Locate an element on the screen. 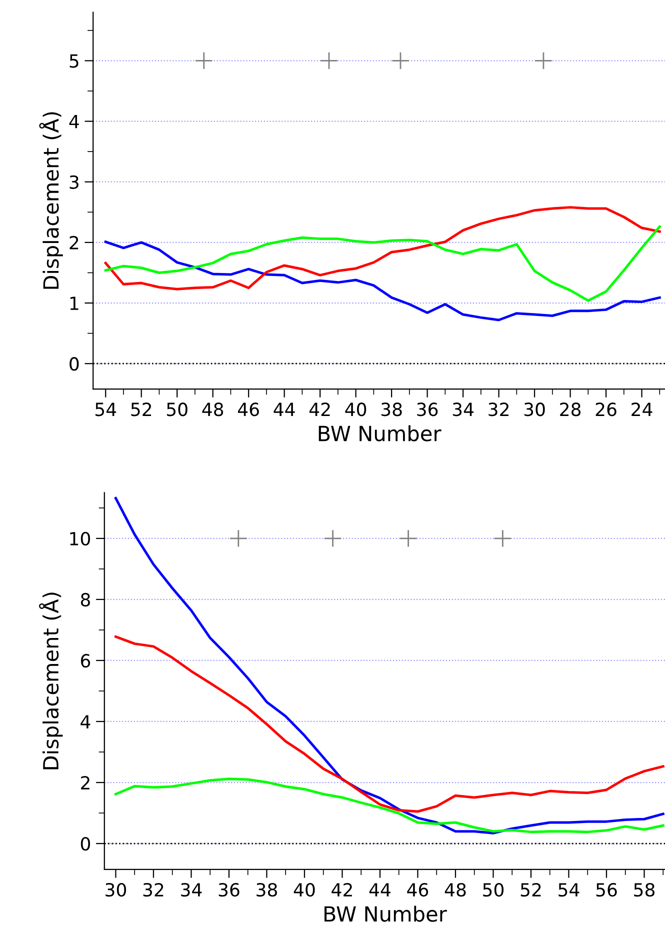 This screenshot has height=942, width=665. x-tick-label: 56 is located at coordinates (606, 889).